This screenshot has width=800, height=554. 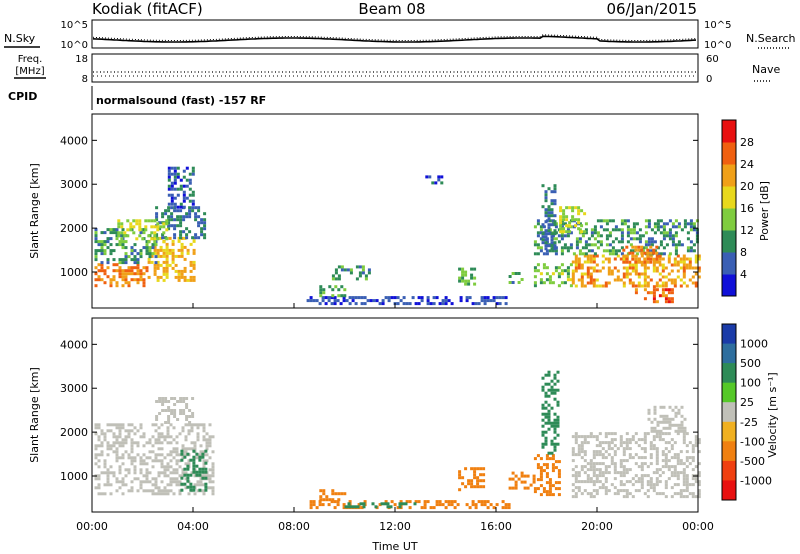 What do you see at coordinates (397, 69) in the screenshot?
I see `freq-panel: Freq. [MHz] 18 8 60 0 Nave` at bounding box center [397, 69].